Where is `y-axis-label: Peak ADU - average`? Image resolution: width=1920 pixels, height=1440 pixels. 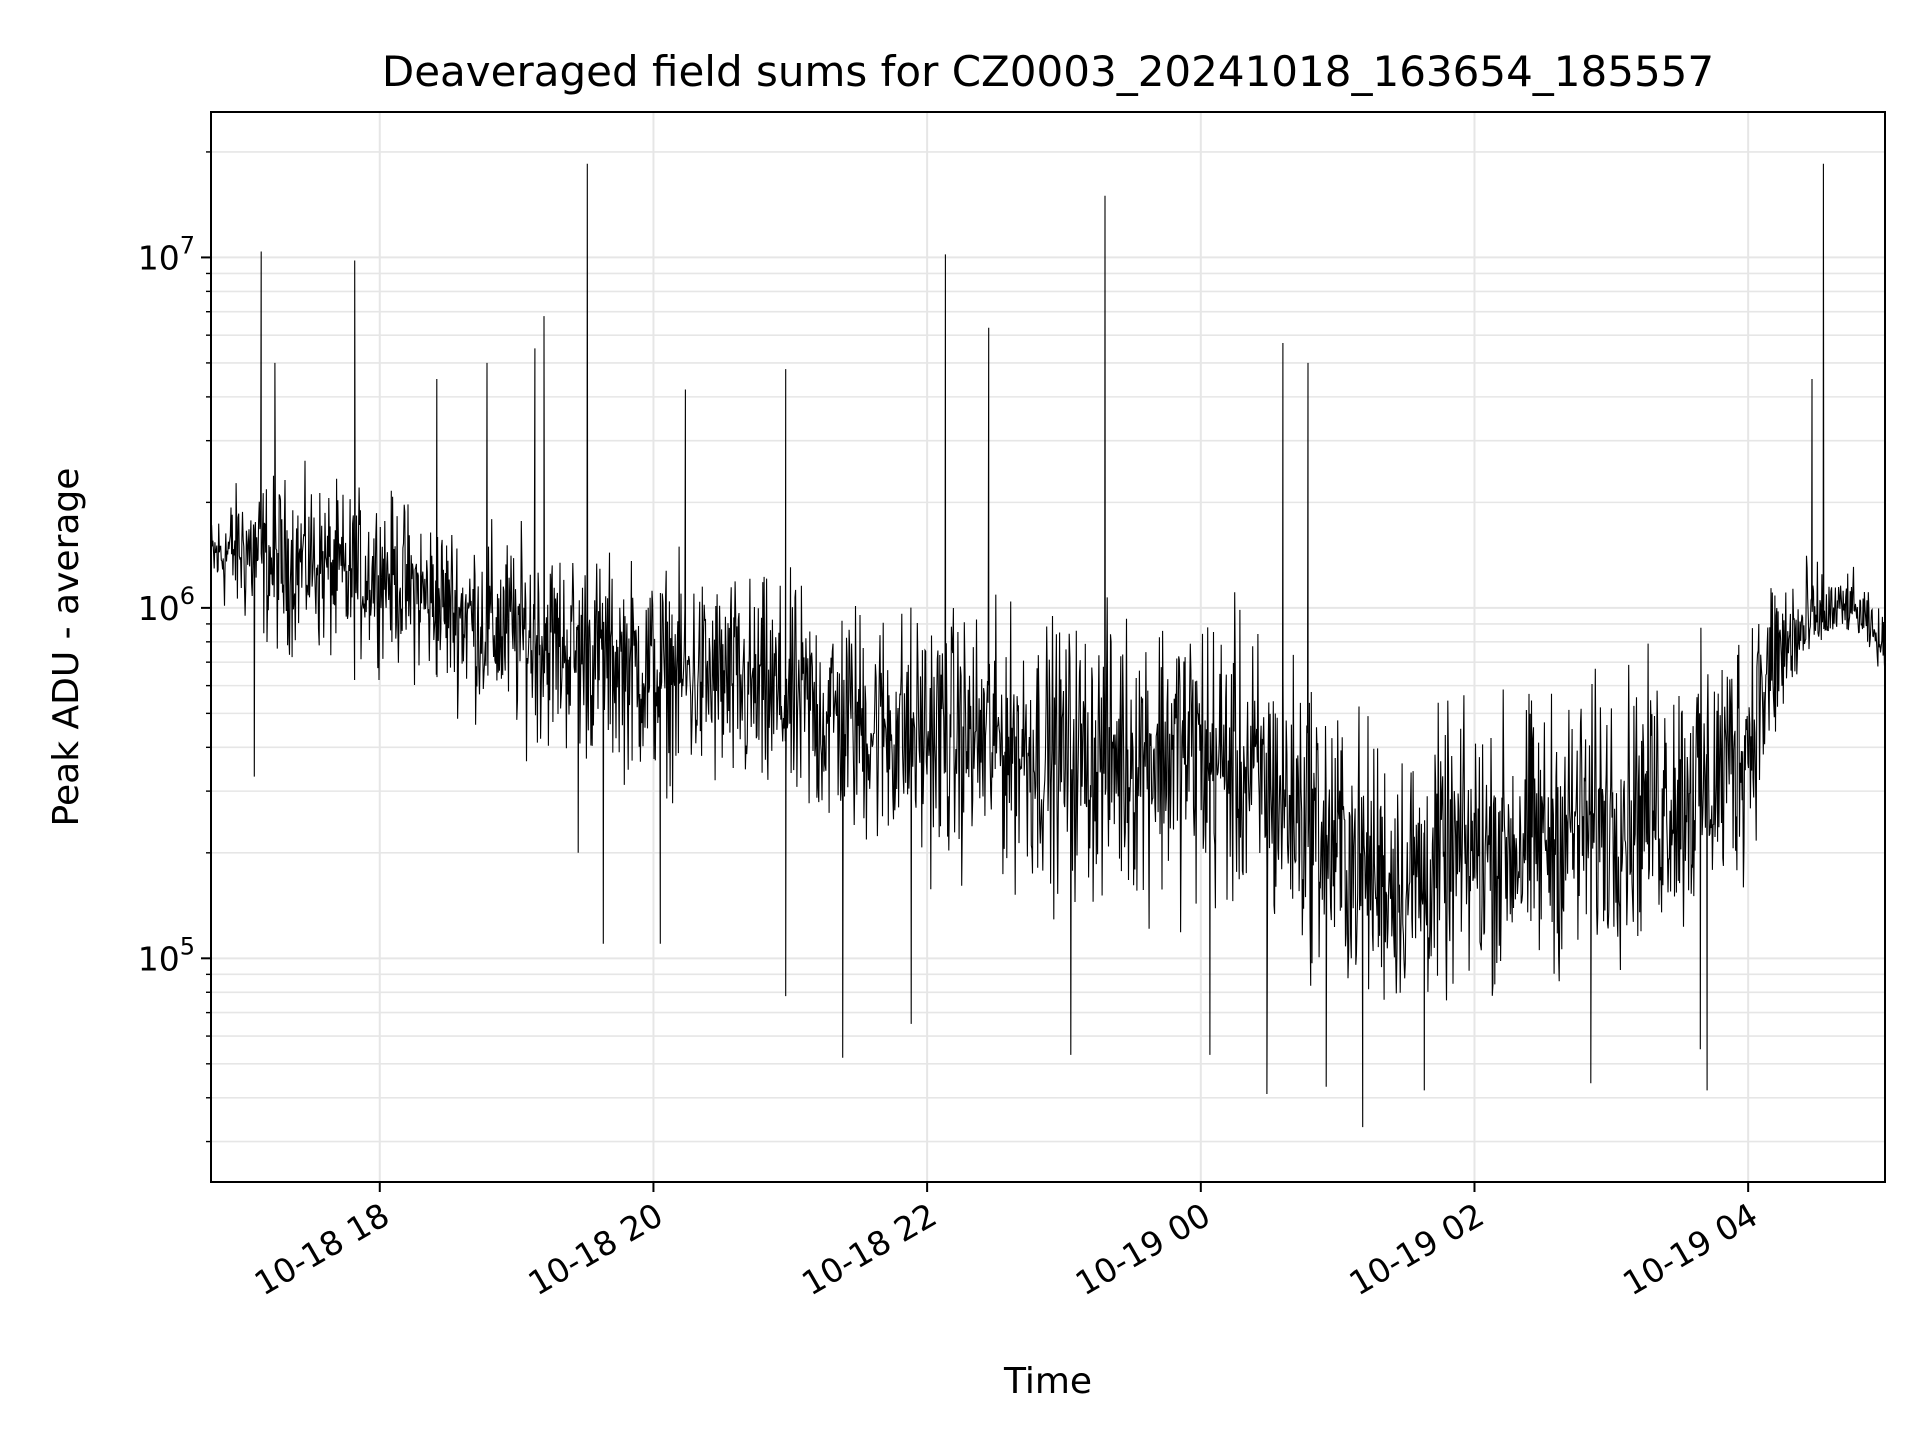 y-axis-label: Peak ADU - average is located at coordinates (66, 647).